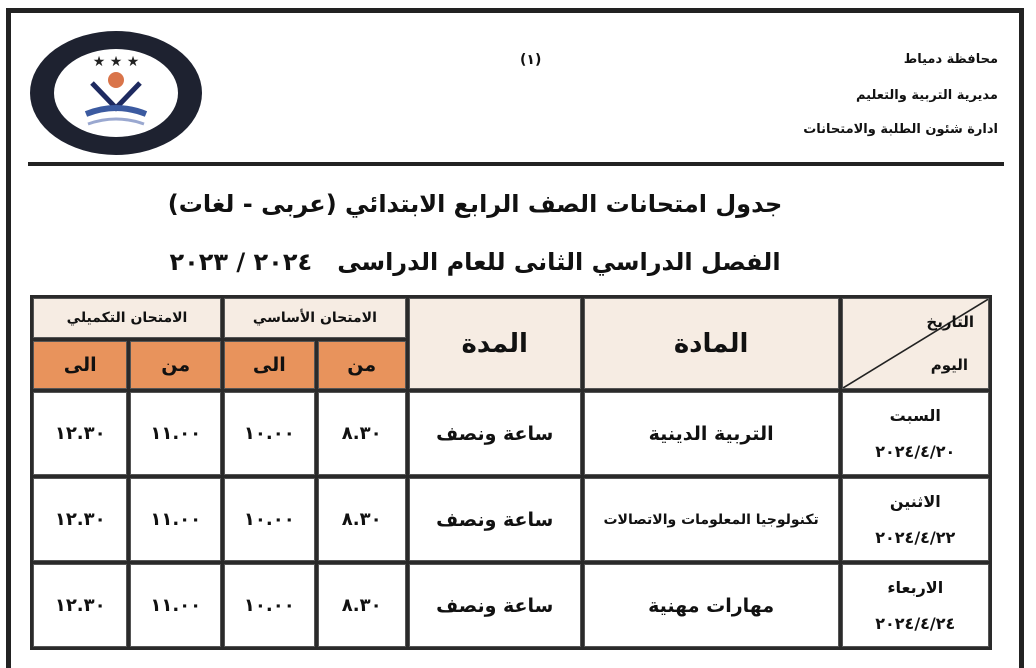  What do you see at coordinates (915, 415) in the screenshot?
I see `day: السبت` at bounding box center [915, 415].